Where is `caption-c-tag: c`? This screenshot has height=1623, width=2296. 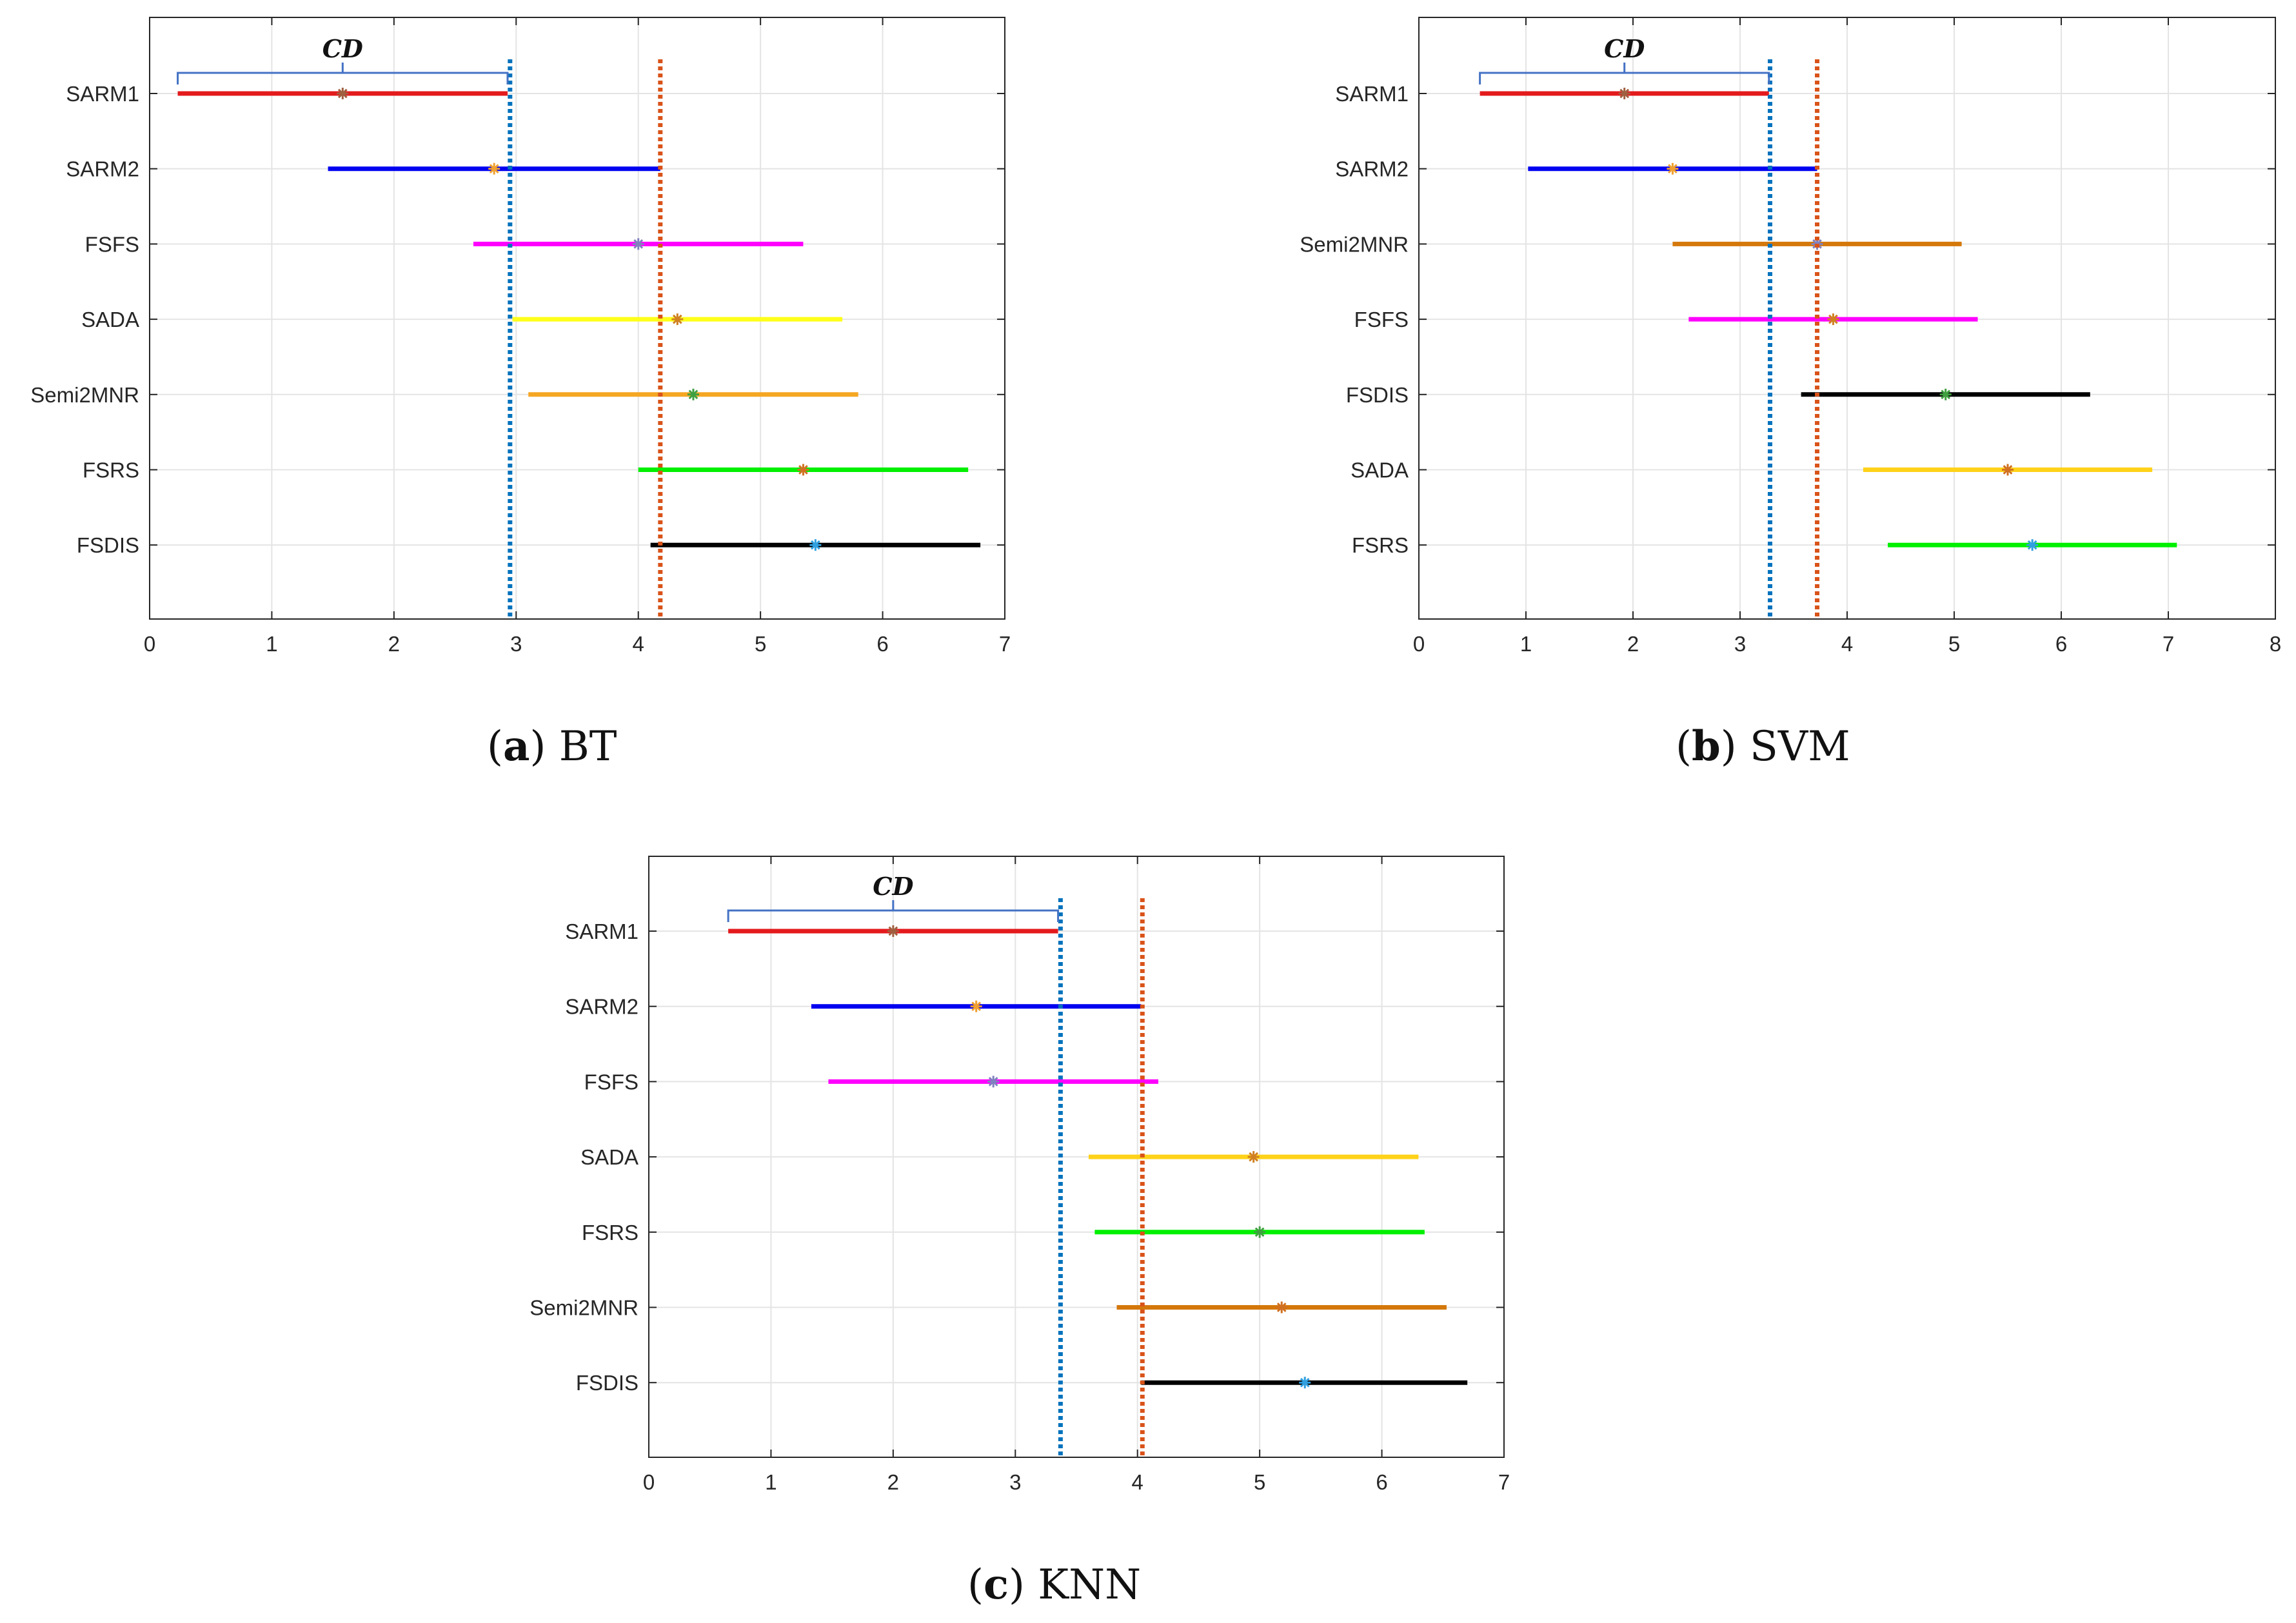
caption-c-tag: c is located at coordinates (996, 1585).